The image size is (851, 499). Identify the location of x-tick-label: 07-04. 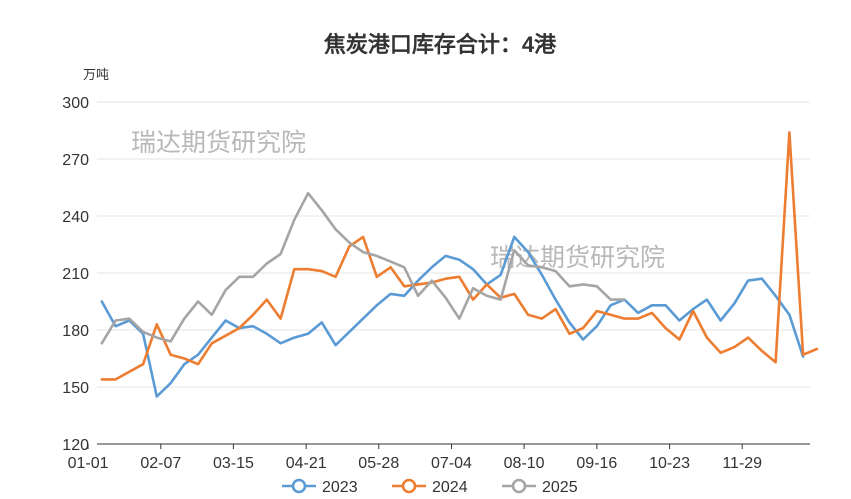
(451, 463).